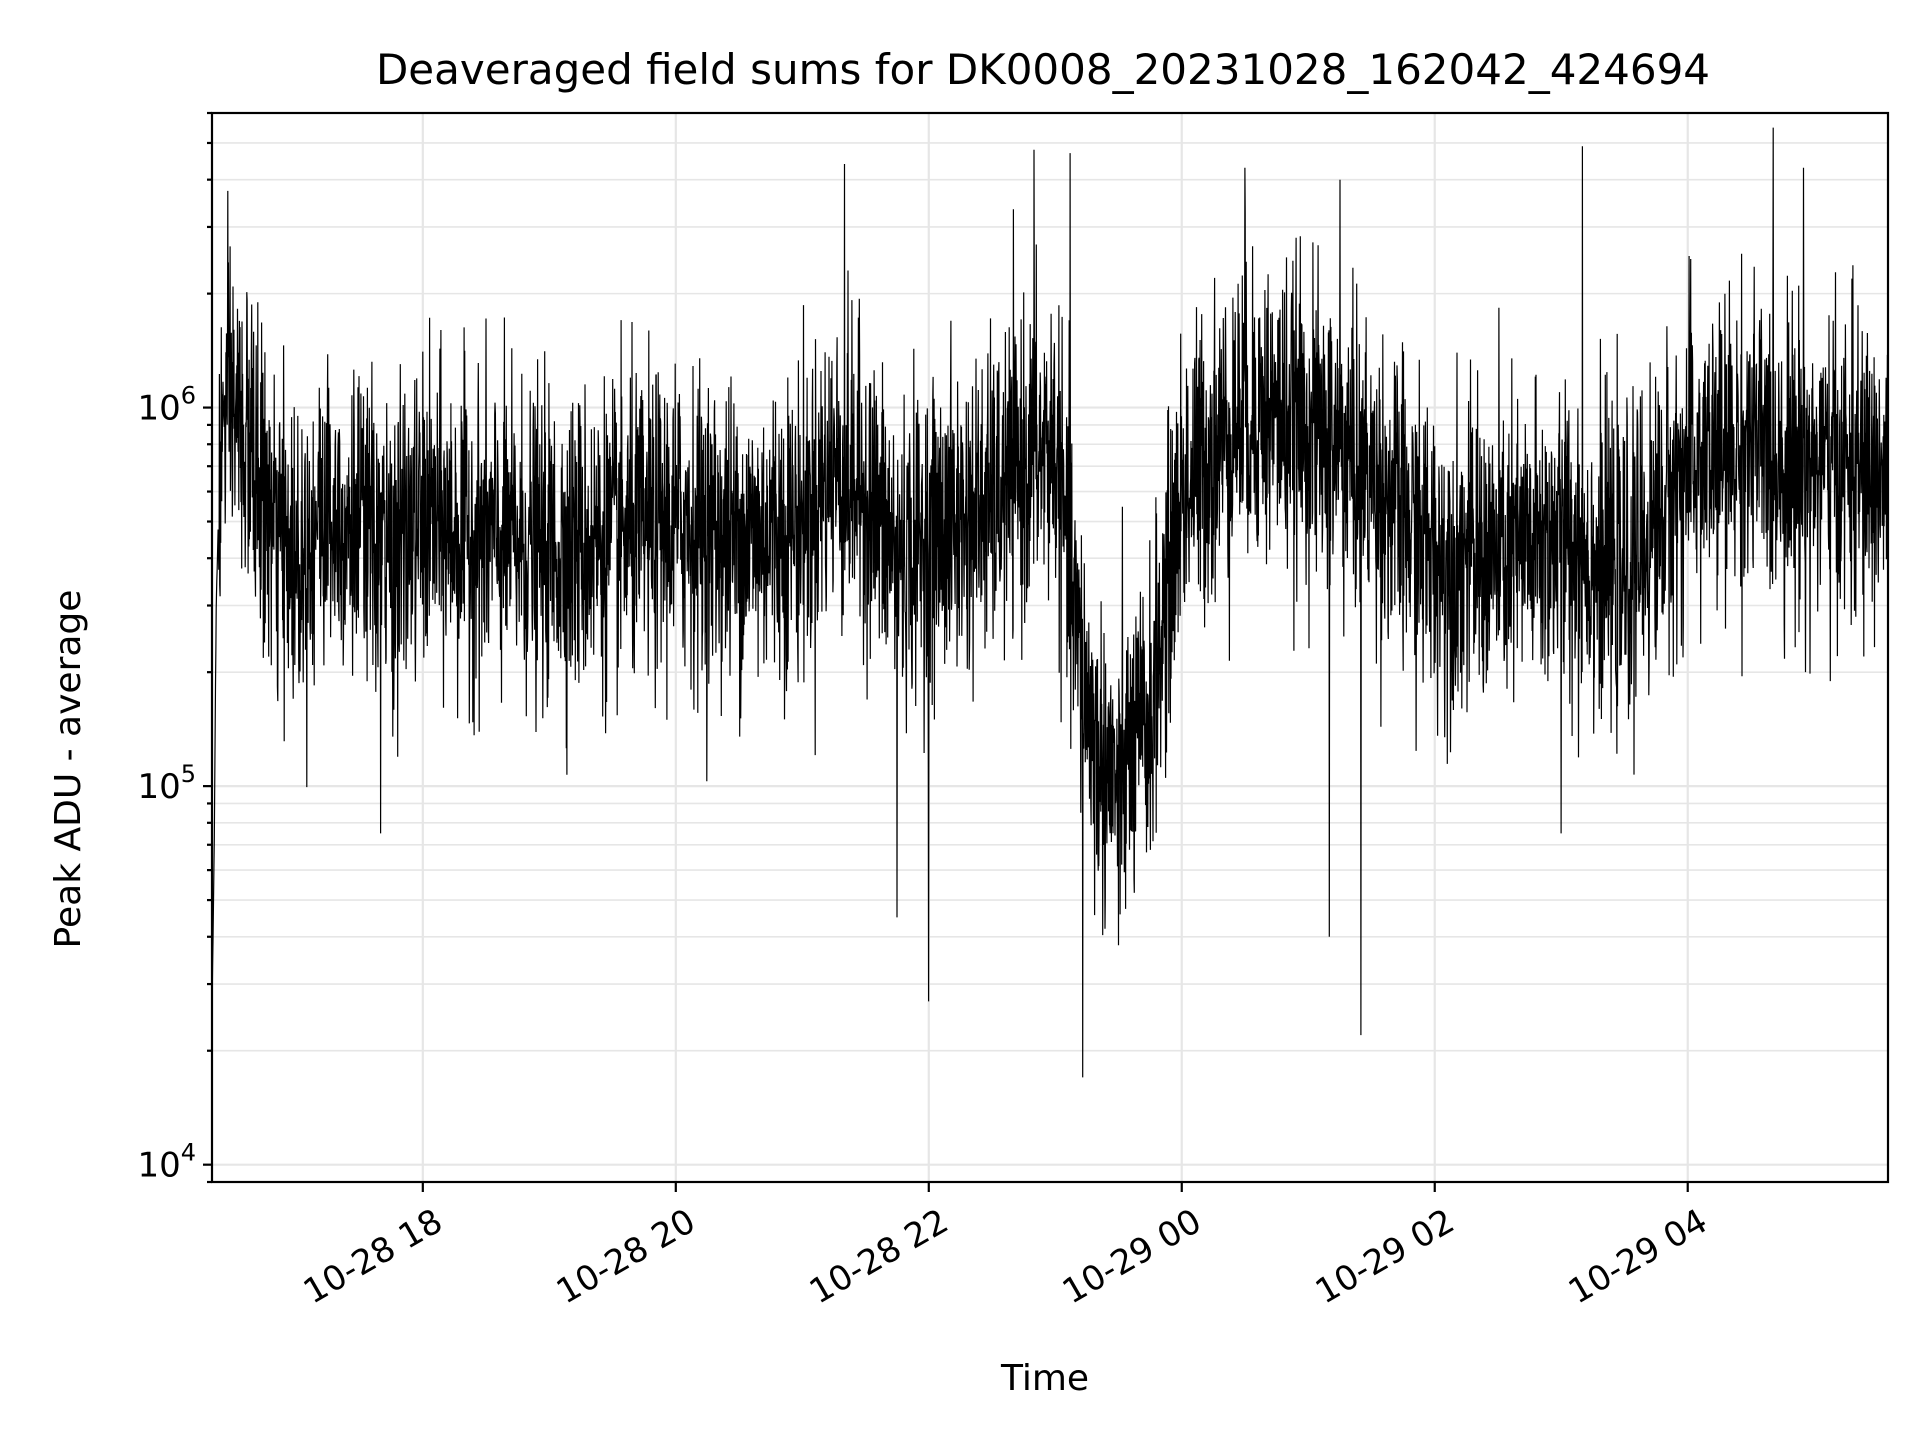 This screenshot has width=1920, height=1440. I want to click on y-axis: 10⁴ 10⁵ 10⁶, so click(174, 648).